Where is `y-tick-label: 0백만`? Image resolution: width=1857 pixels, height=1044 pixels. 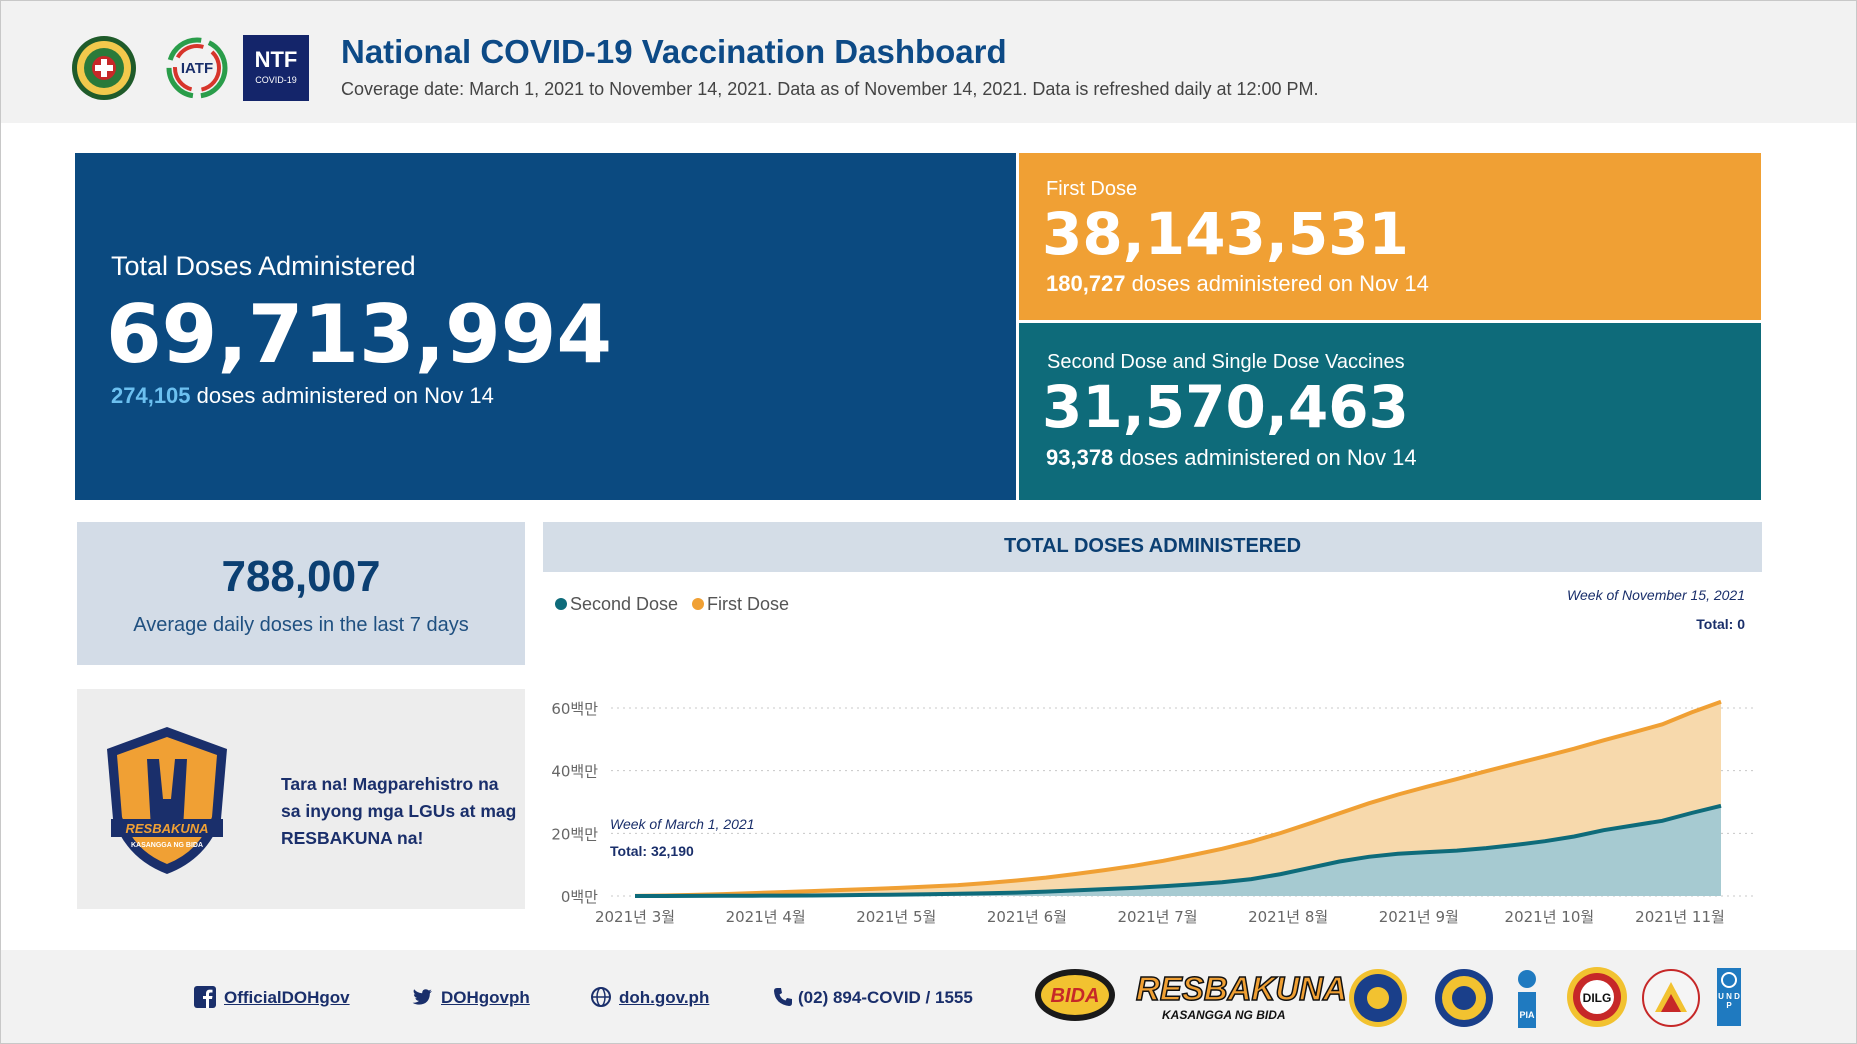
y-tick-label: 0백만 is located at coordinates (579, 897).